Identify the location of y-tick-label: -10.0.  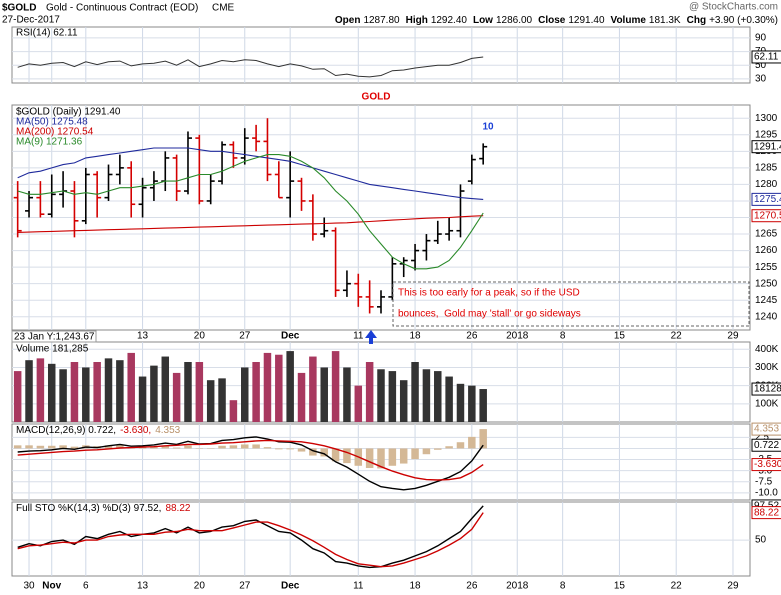
(766, 493).